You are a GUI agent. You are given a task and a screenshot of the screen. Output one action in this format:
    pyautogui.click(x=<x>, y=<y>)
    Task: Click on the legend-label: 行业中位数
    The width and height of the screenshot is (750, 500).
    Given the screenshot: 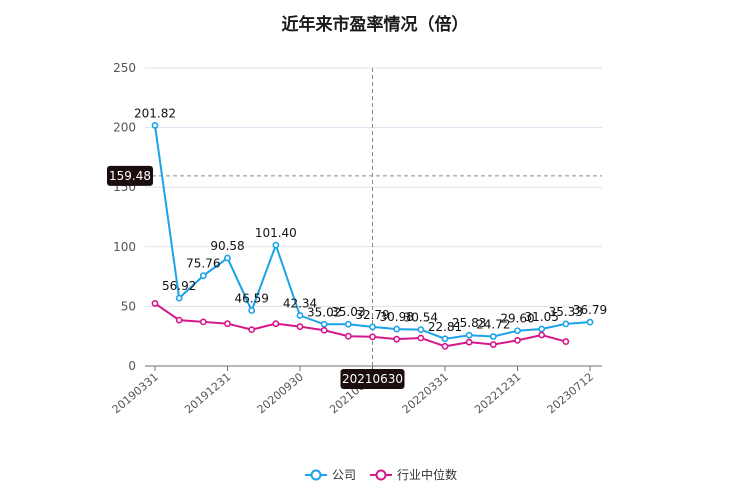 What is the action you would take?
    pyautogui.click(x=427, y=474)
    